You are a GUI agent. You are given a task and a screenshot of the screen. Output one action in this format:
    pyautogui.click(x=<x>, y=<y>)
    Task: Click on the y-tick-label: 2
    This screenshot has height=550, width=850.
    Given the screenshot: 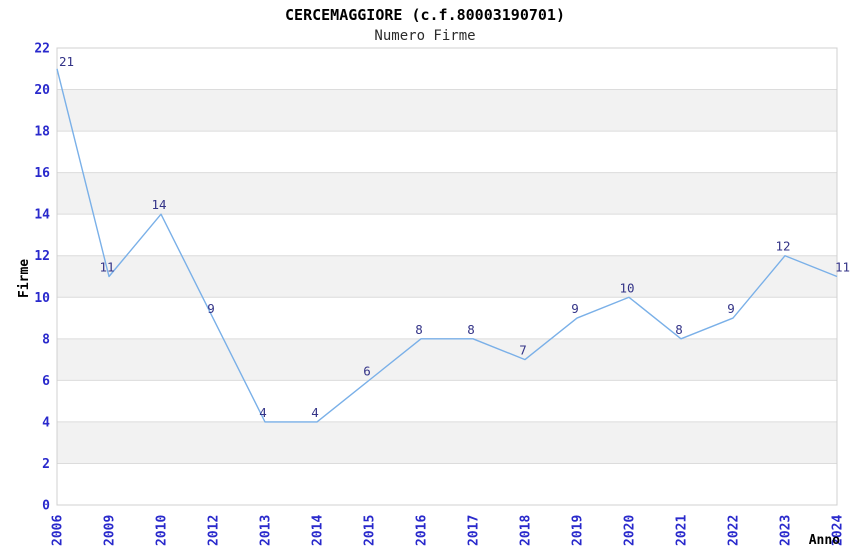 What is the action you would take?
    pyautogui.click(x=46, y=464)
    